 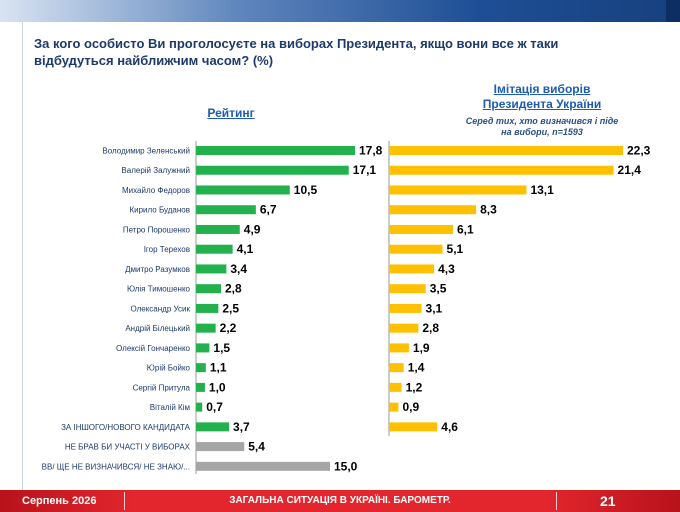 I want to click on simulation-value-label: 22,3, so click(x=639, y=151).